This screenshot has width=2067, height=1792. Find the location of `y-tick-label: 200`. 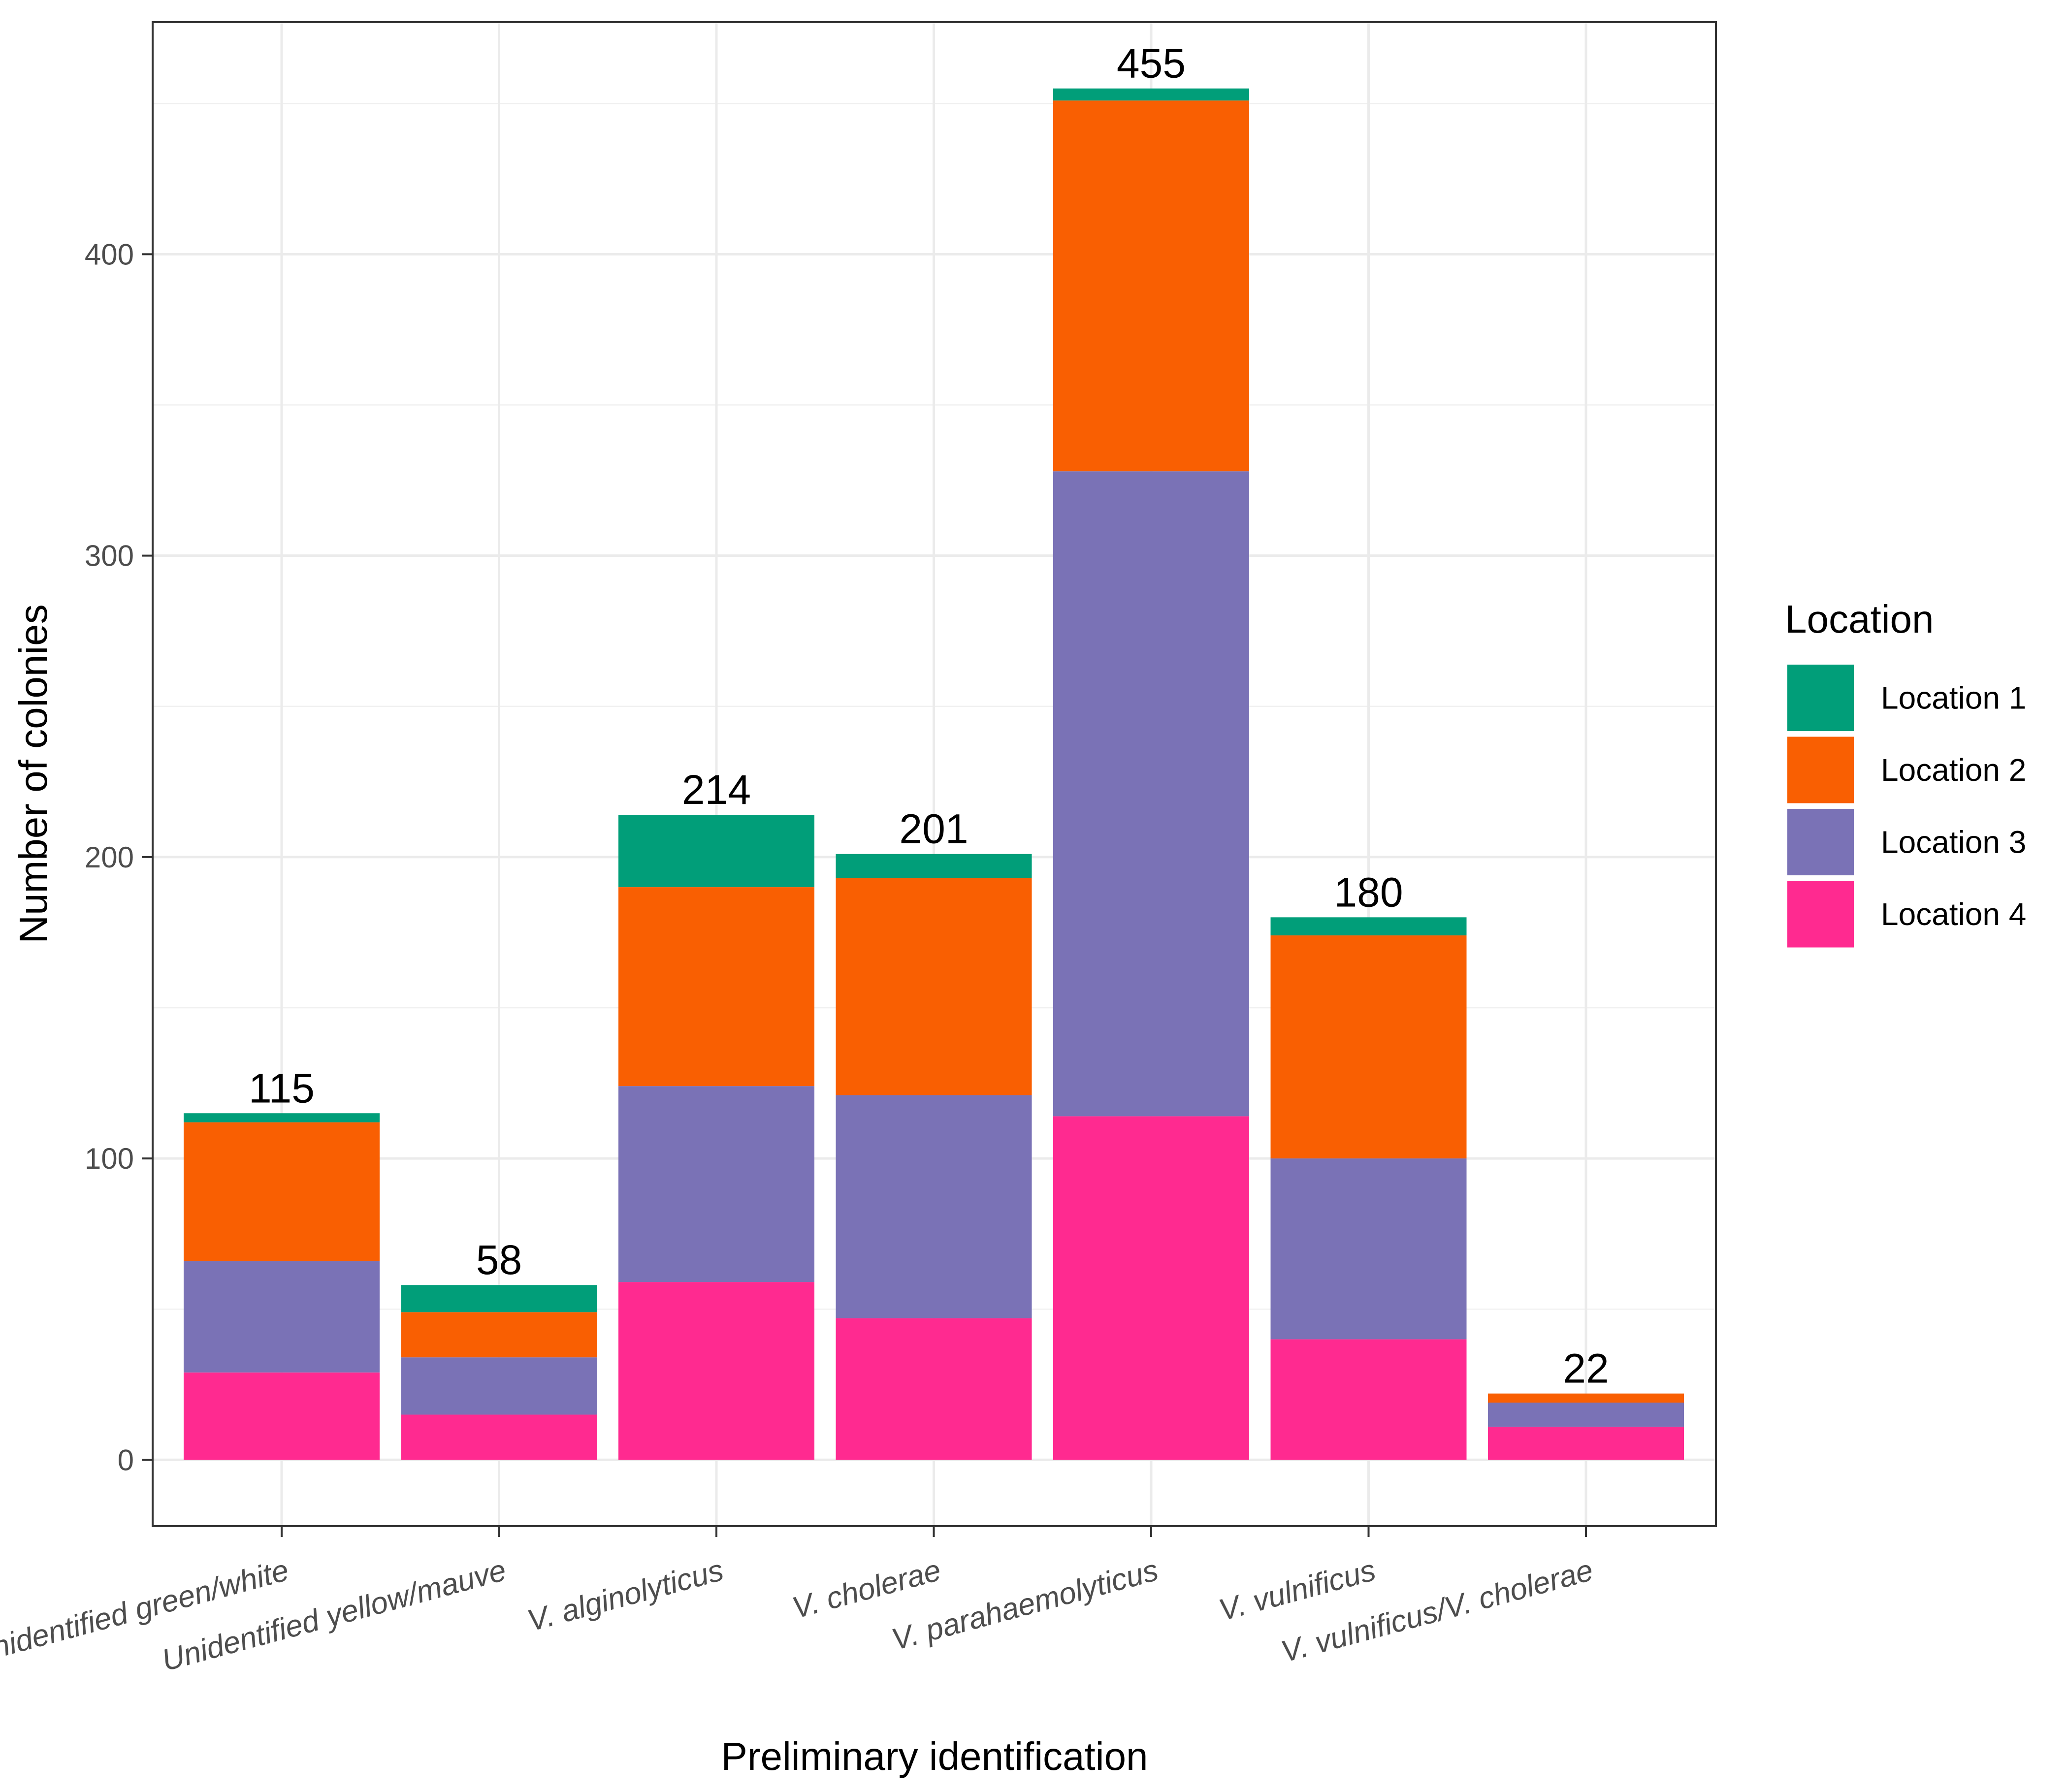

y-tick-label: 200 is located at coordinates (109, 857).